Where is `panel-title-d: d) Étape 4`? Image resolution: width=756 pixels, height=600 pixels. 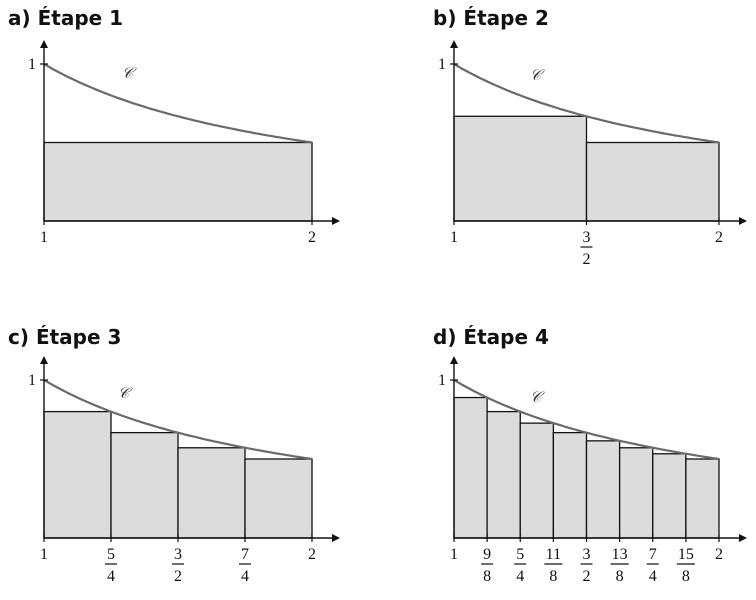 panel-title-d: d) Étape 4 is located at coordinates (491, 337).